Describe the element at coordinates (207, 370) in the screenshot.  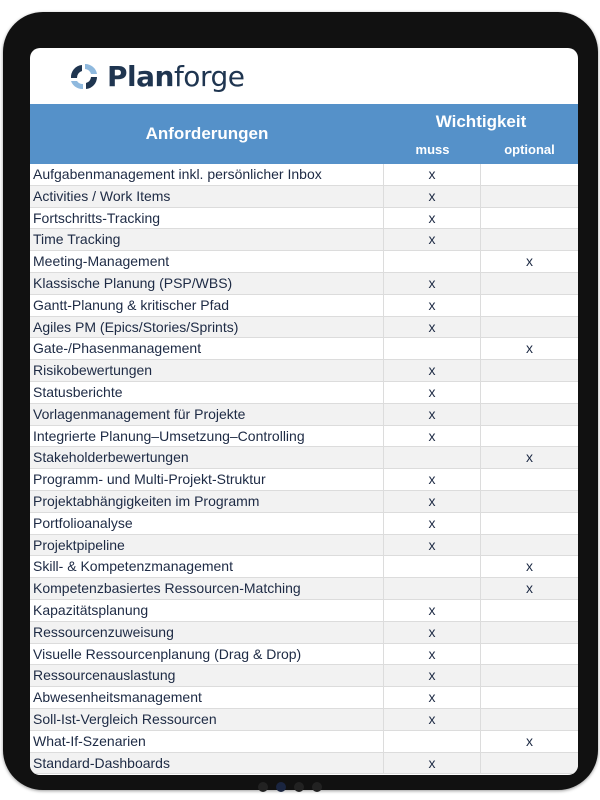
I see `requirement-label: Risikobewertungen` at that location.